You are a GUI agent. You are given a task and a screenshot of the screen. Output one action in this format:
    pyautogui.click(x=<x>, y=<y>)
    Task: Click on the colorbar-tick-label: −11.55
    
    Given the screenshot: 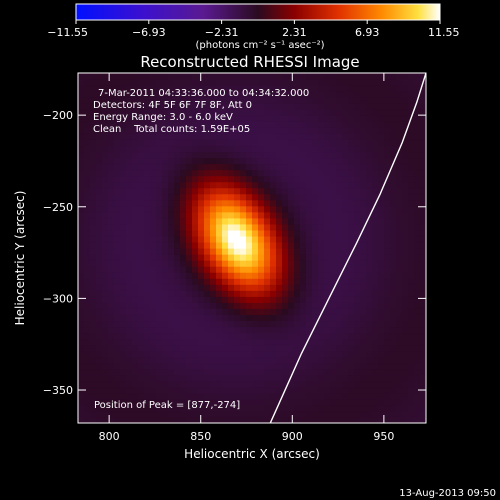 What is the action you would take?
    pyautogui.click(x=67, y=32)
    